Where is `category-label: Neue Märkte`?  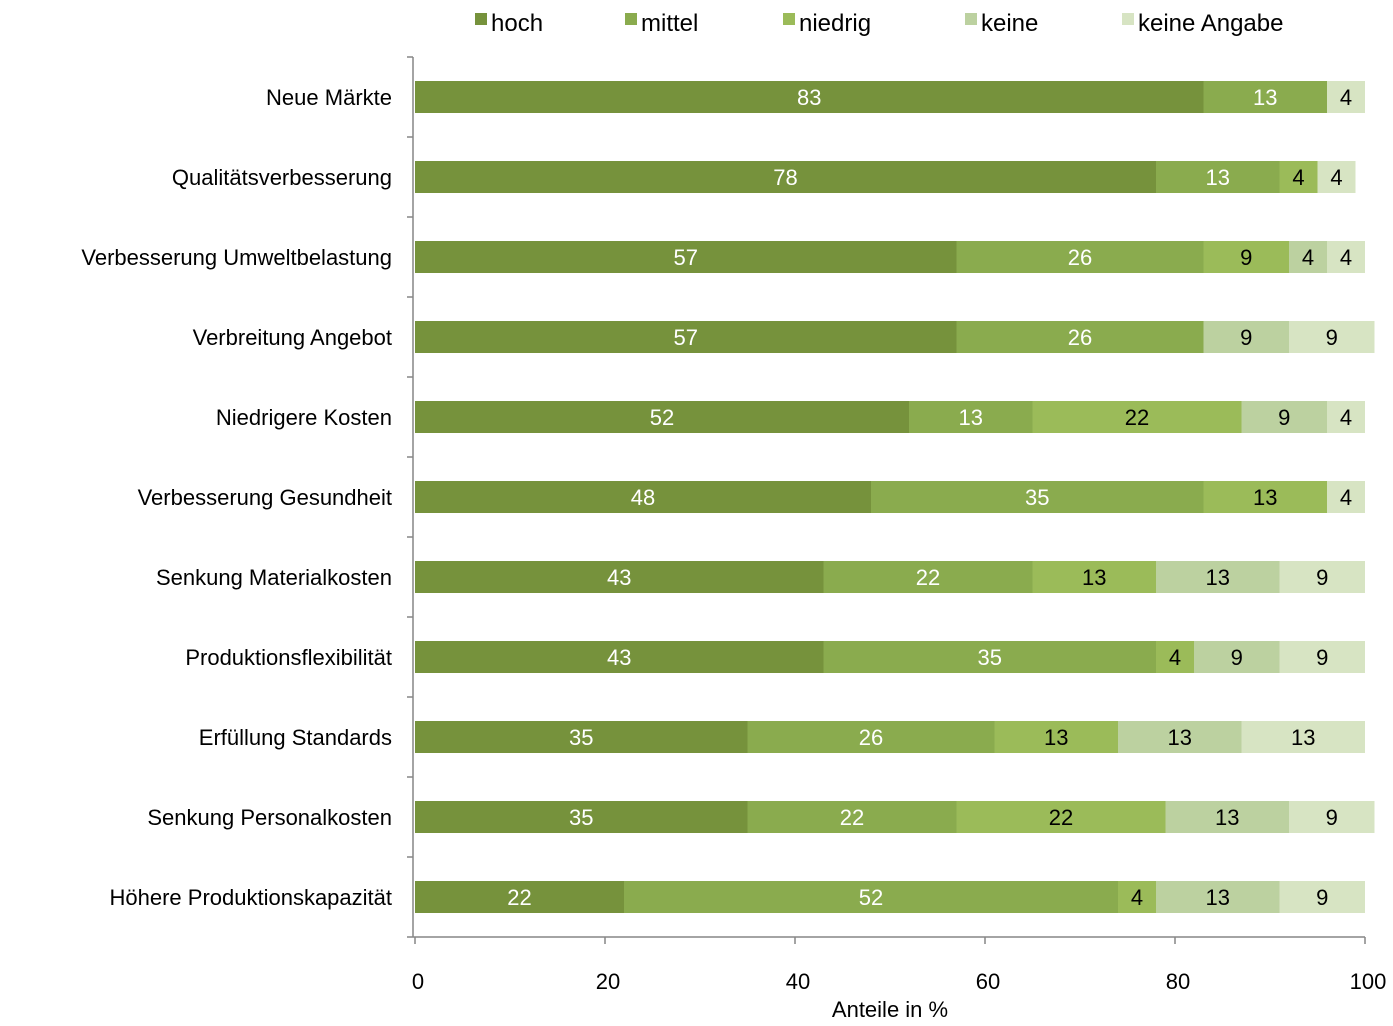
category-label: Neue Märkte is located at coordinates (329, 97).